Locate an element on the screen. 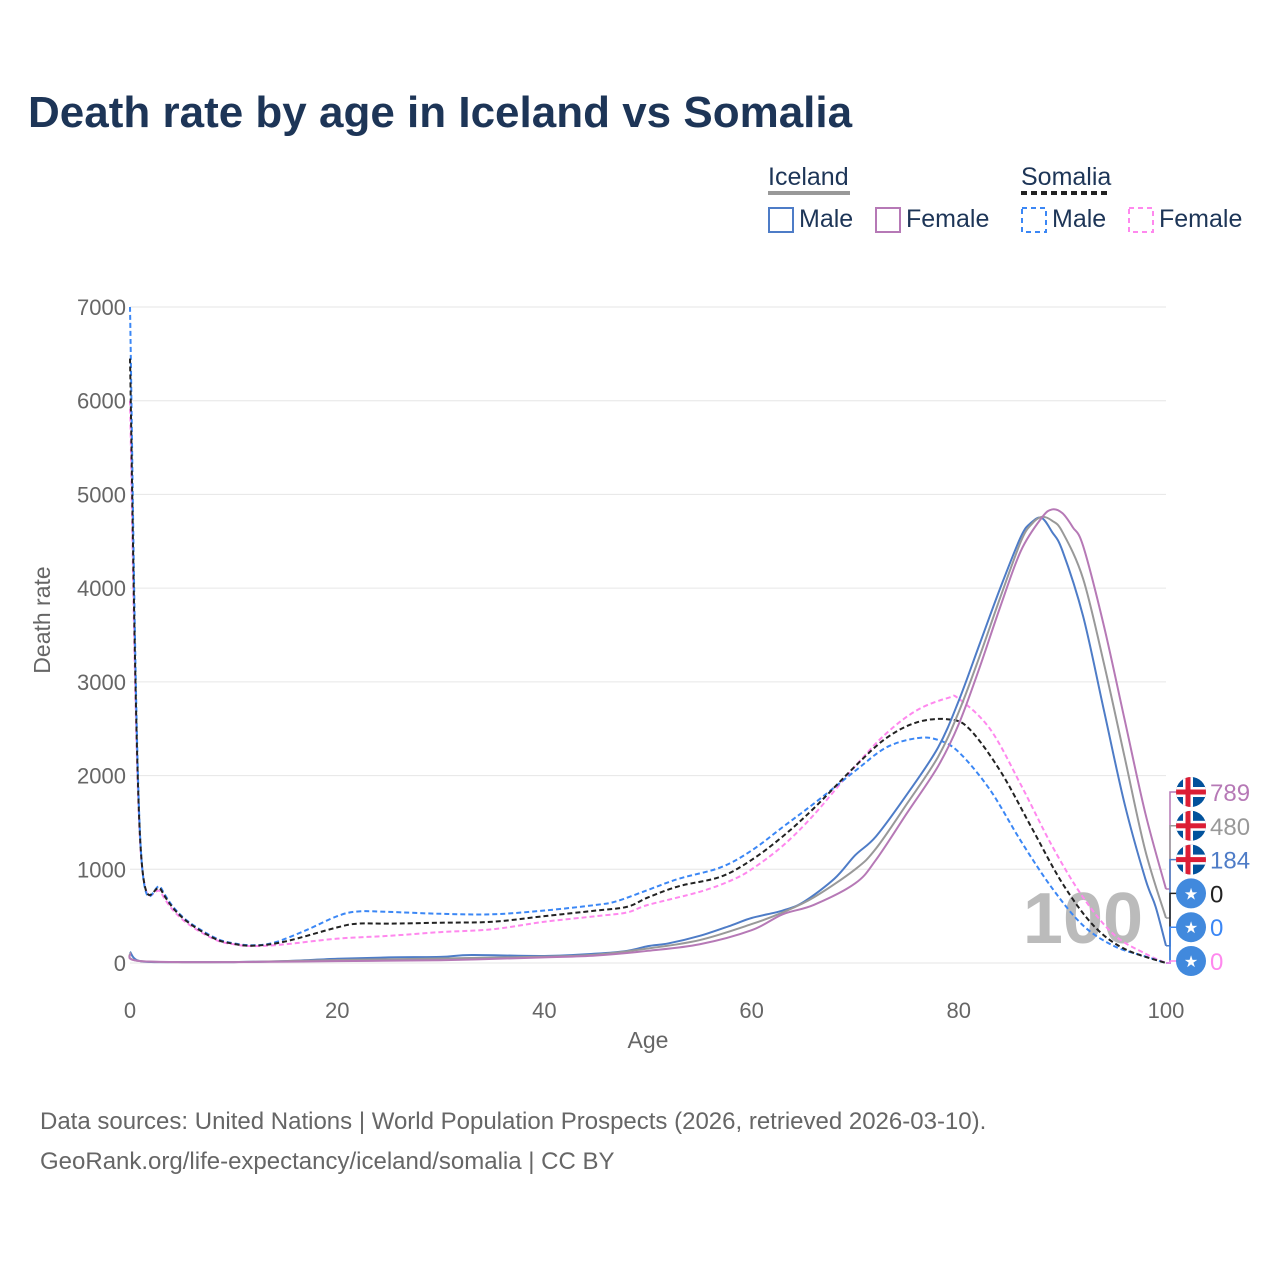  x-tick-label: 100 is located at coordinates (1166, 1010).